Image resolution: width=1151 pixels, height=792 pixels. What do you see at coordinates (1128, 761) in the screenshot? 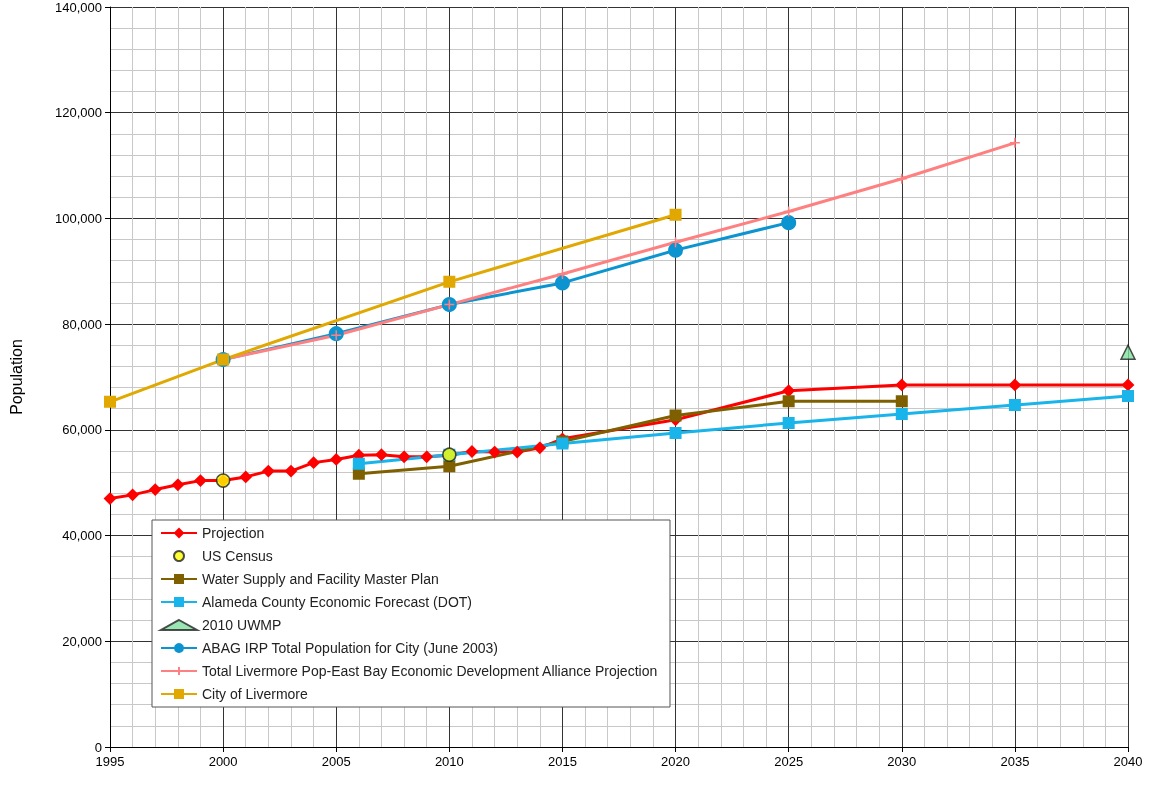
I see `x-tick-label: 2040` at bounding box center [1128, 761].